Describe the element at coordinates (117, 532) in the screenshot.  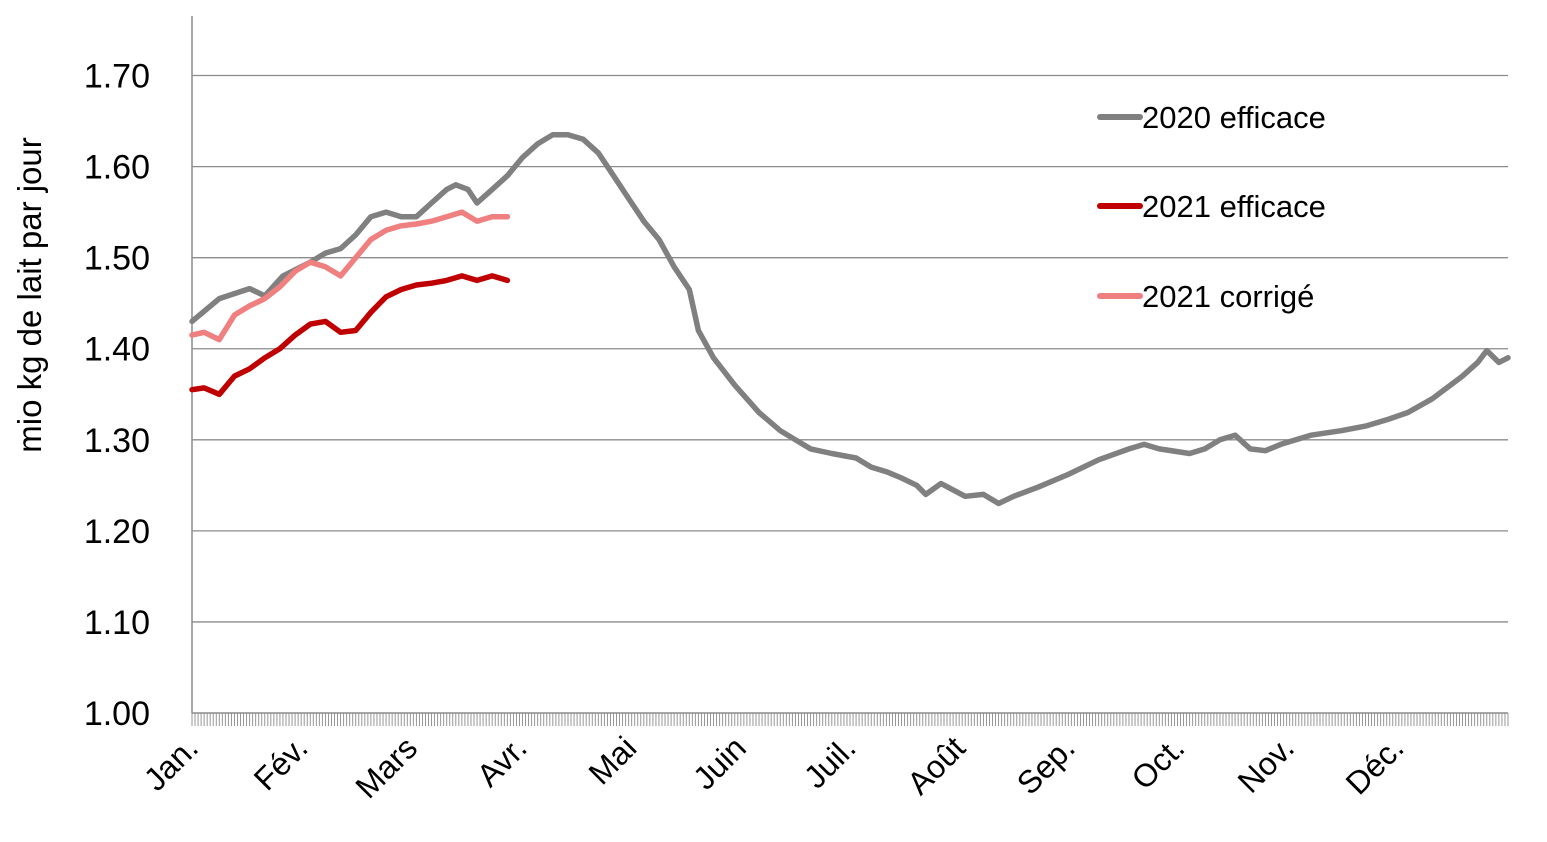
I see `y-tick-label: 1.20` at that location.